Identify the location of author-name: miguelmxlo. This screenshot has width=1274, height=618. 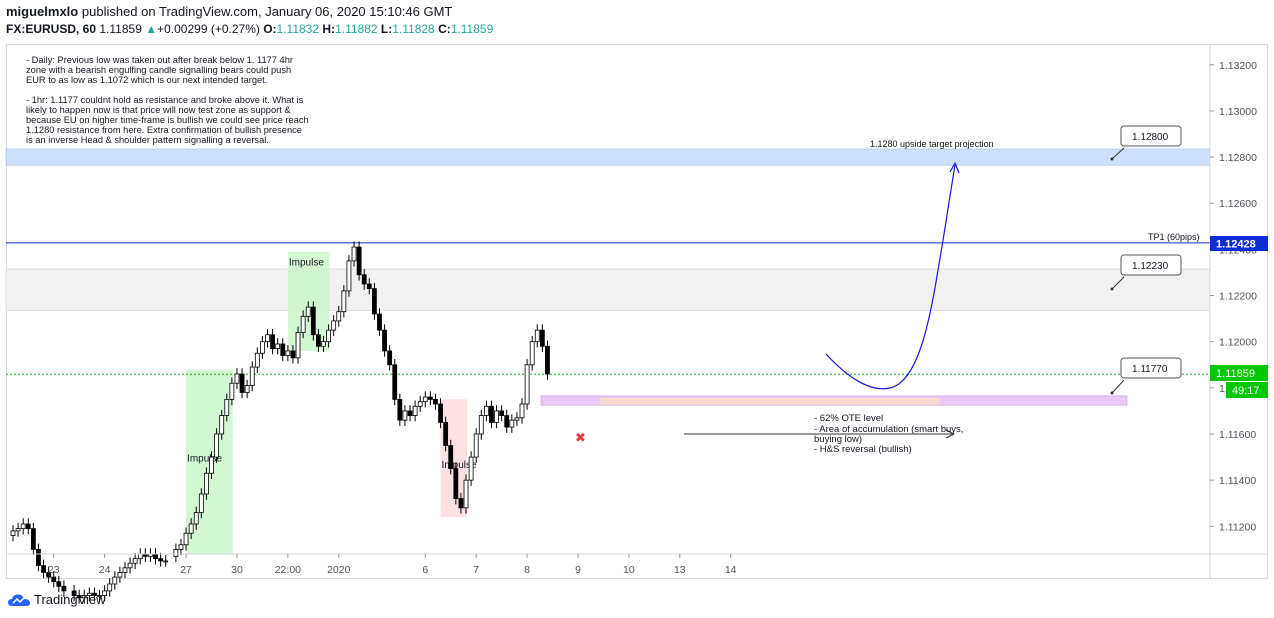
(42, 11).